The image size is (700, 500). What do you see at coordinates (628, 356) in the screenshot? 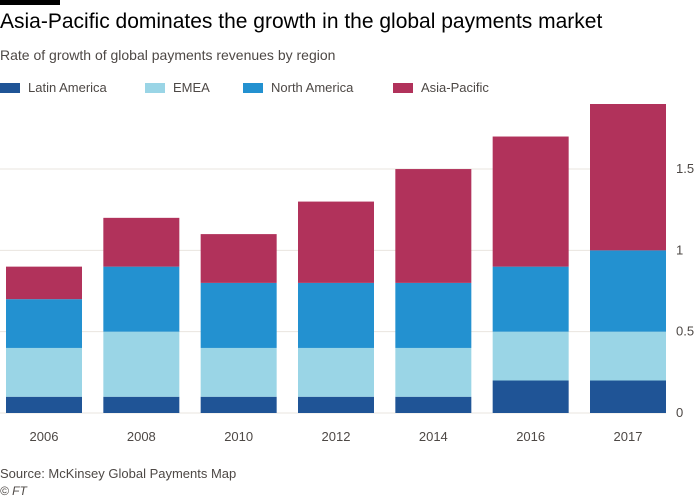
I see `bar-emea-2017` at bounding box center [628, 356].